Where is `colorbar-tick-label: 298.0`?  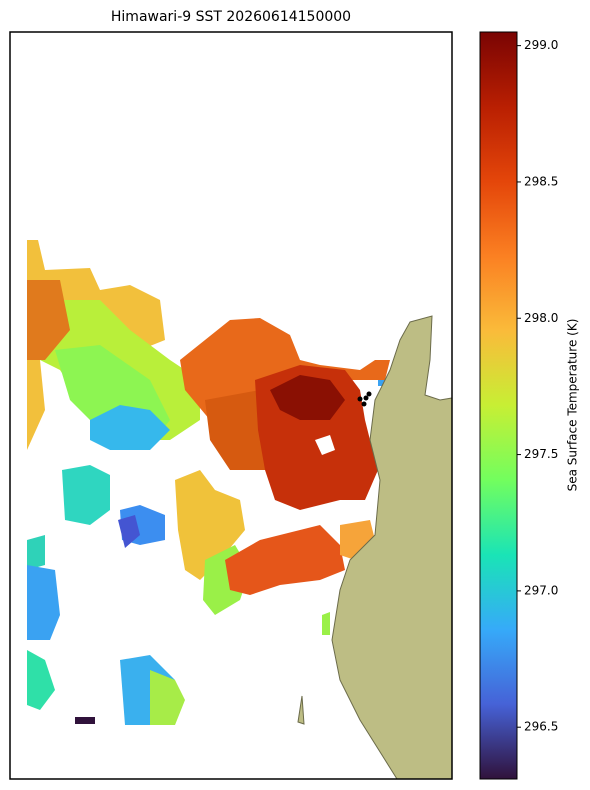 colorbar-tick-label: 298.0 is located at coordinates (541, 318).